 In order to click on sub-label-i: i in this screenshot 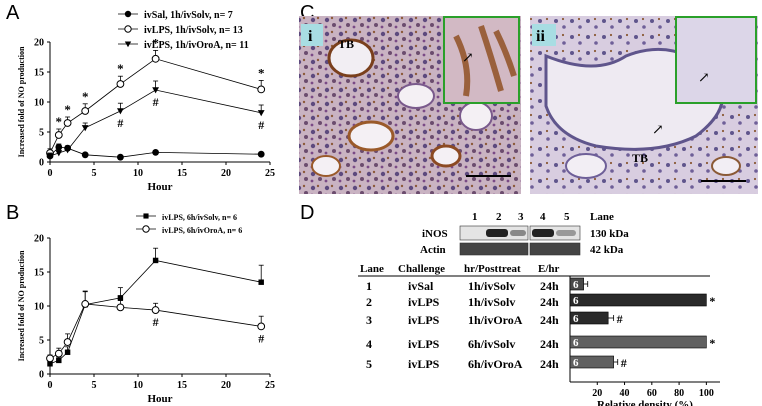, I will do `click(310, 36)`.